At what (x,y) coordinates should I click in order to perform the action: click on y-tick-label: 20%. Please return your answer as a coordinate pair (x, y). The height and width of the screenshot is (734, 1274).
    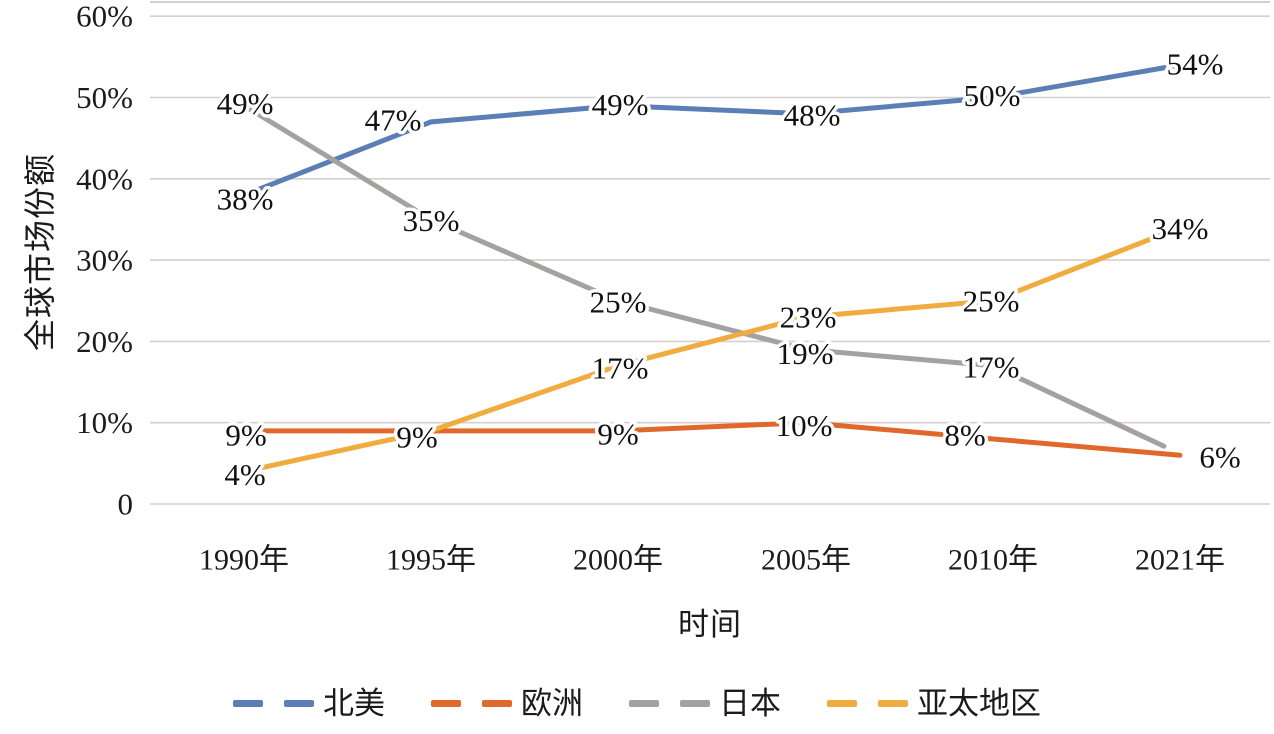
    Looking at the image, I should click on (104, 341).